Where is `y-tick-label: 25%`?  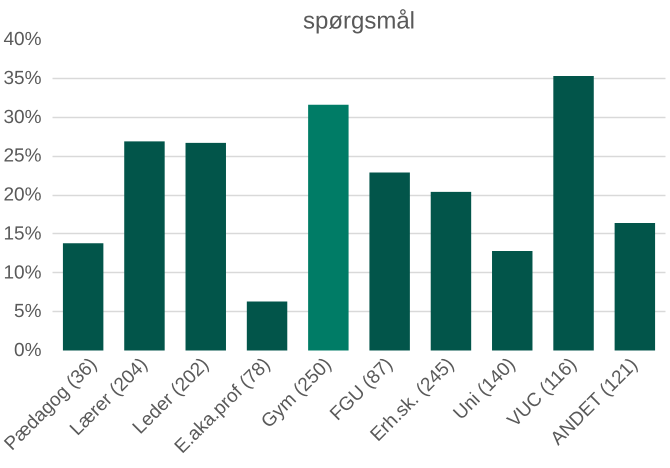
y-tick-label: 25% is located at coordinates (22, 156).